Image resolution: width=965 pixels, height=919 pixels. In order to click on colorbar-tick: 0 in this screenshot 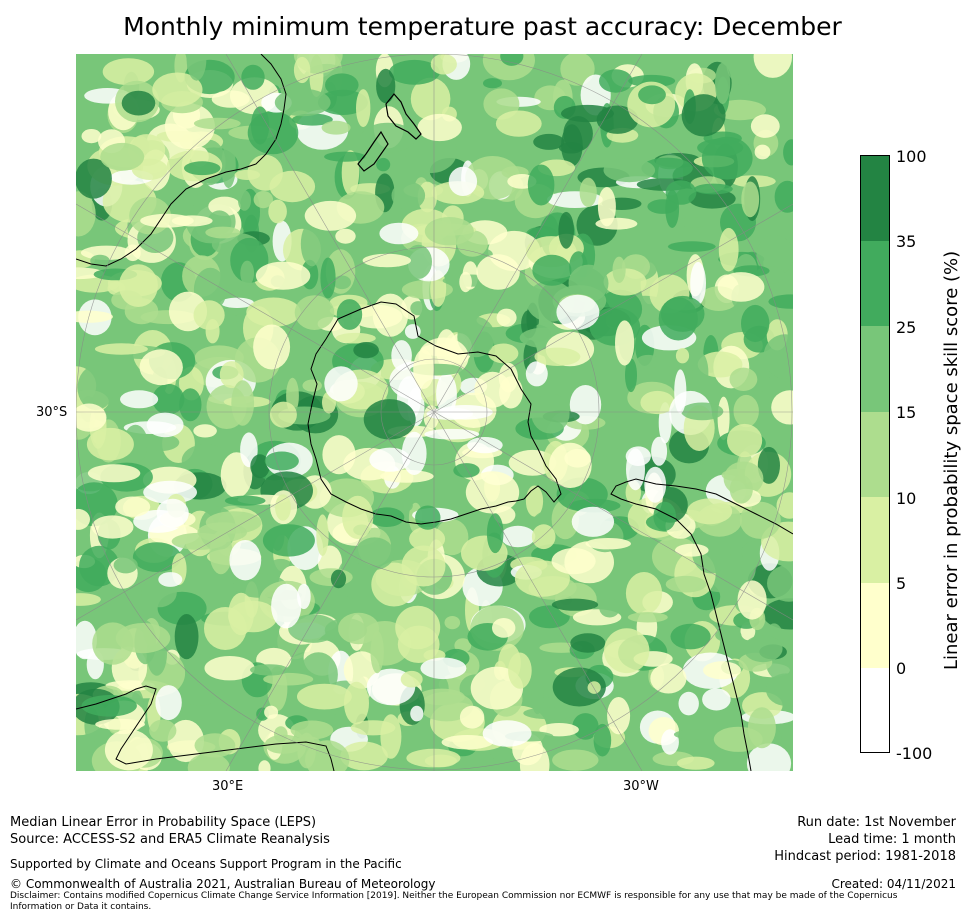, I will do `click(901, 668)`.